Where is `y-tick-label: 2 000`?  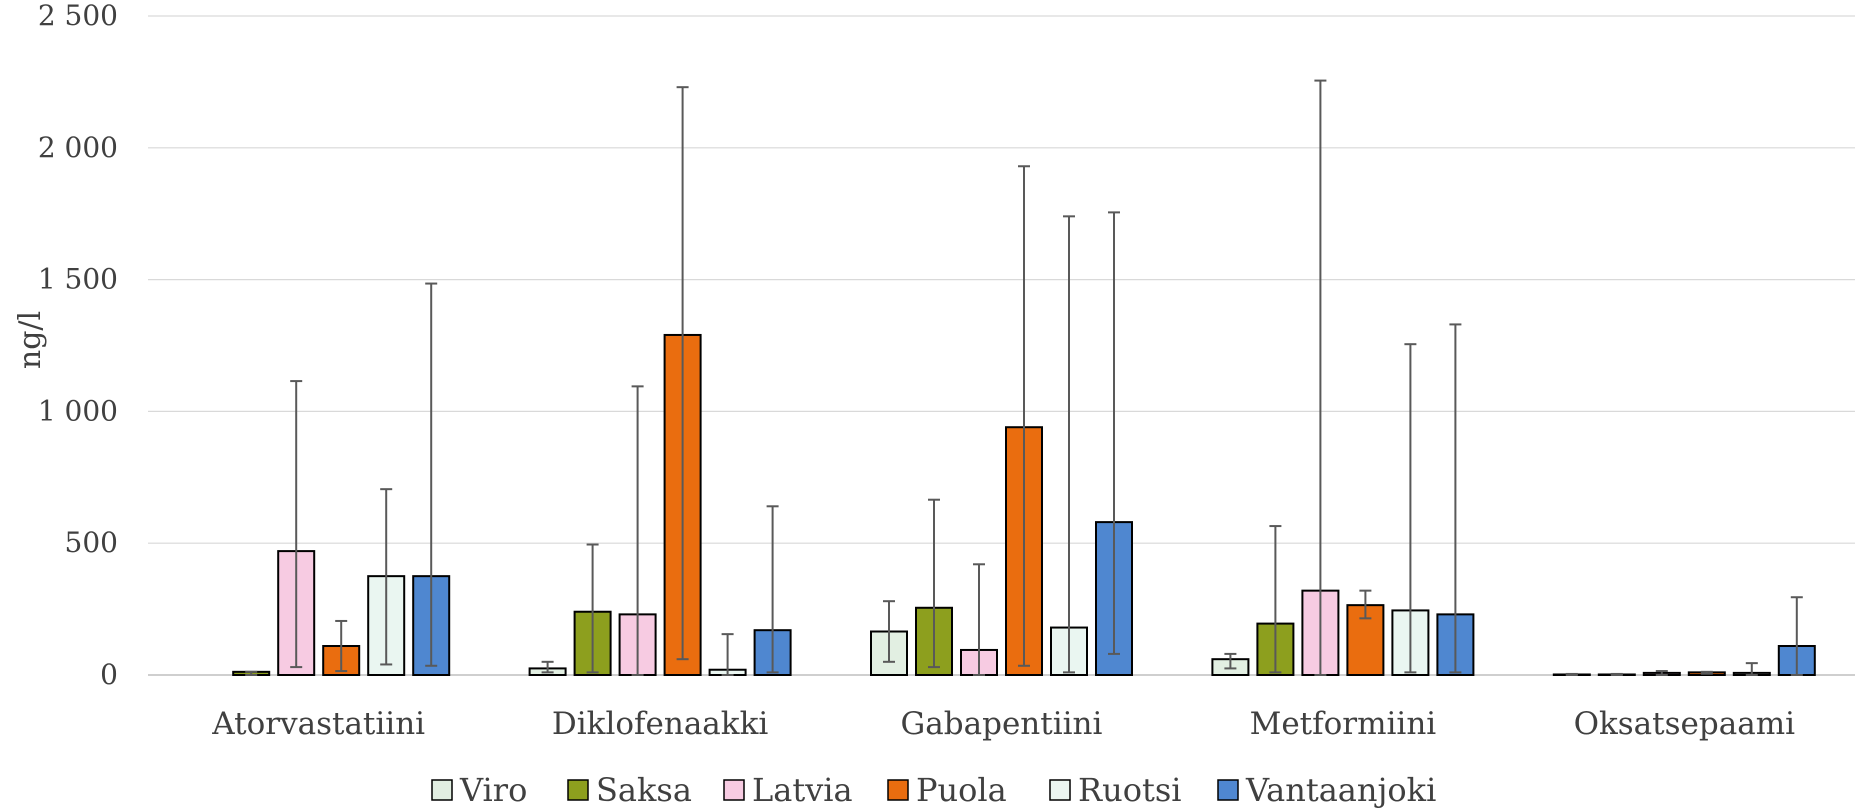
y-tick-label: 2 000 is located at coordinates (78, 147).